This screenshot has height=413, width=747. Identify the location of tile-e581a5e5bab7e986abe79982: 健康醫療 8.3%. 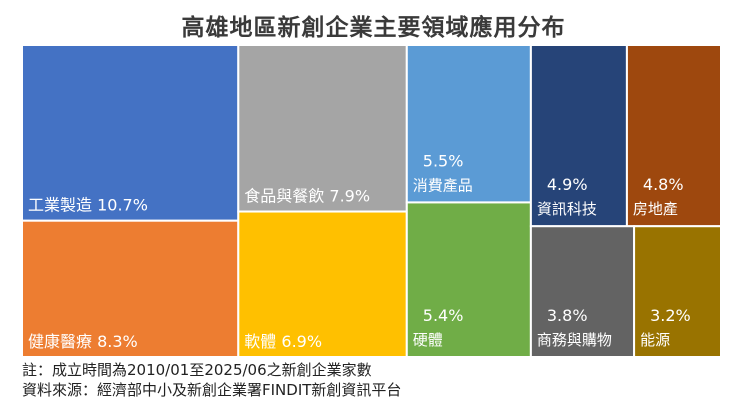
(130, 288).